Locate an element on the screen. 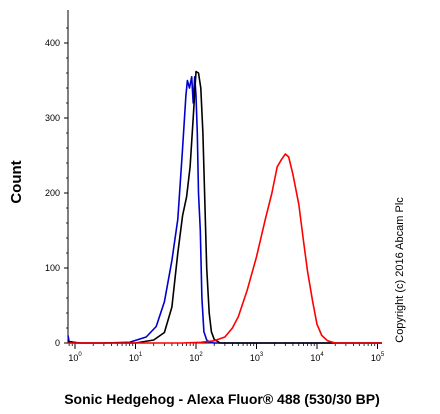 The height and width of the screenshot is (414, 440). copyright-annotation: Copyright (c) 2016 Abcam Plc is located at coordinates (400, 270).